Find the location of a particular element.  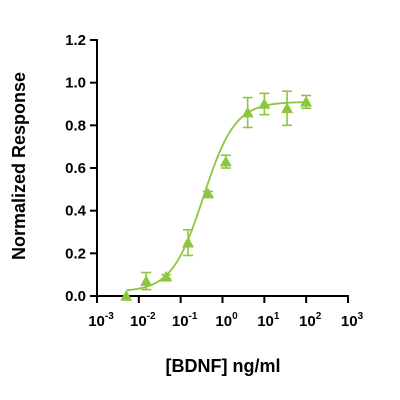

y-tick-label: 0.6 is located at coordinates (75, 168).